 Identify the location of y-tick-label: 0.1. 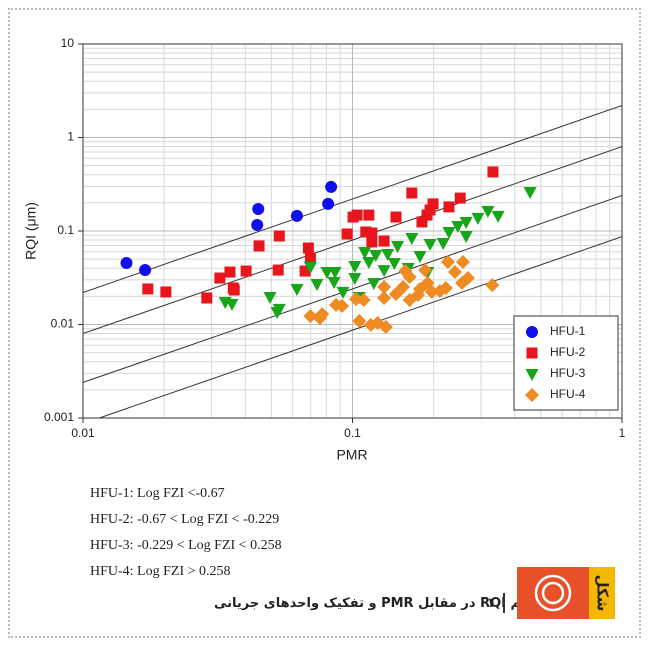
(65, 230).